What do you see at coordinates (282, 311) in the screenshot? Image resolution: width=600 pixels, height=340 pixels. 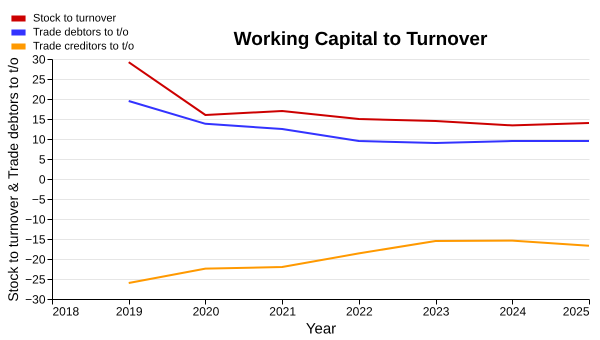 I see `x-tick-label: 2021` at bounding box center [282, 311].